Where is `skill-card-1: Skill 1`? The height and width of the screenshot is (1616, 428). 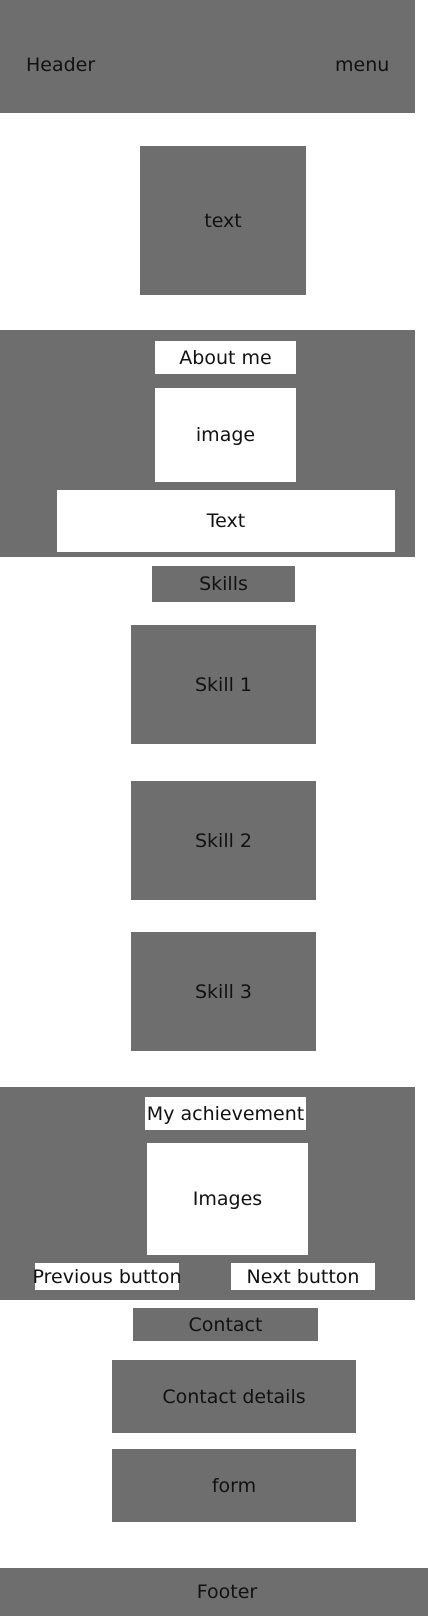 skill-card-1: Skill 1 is located at coordinates (223, 684).